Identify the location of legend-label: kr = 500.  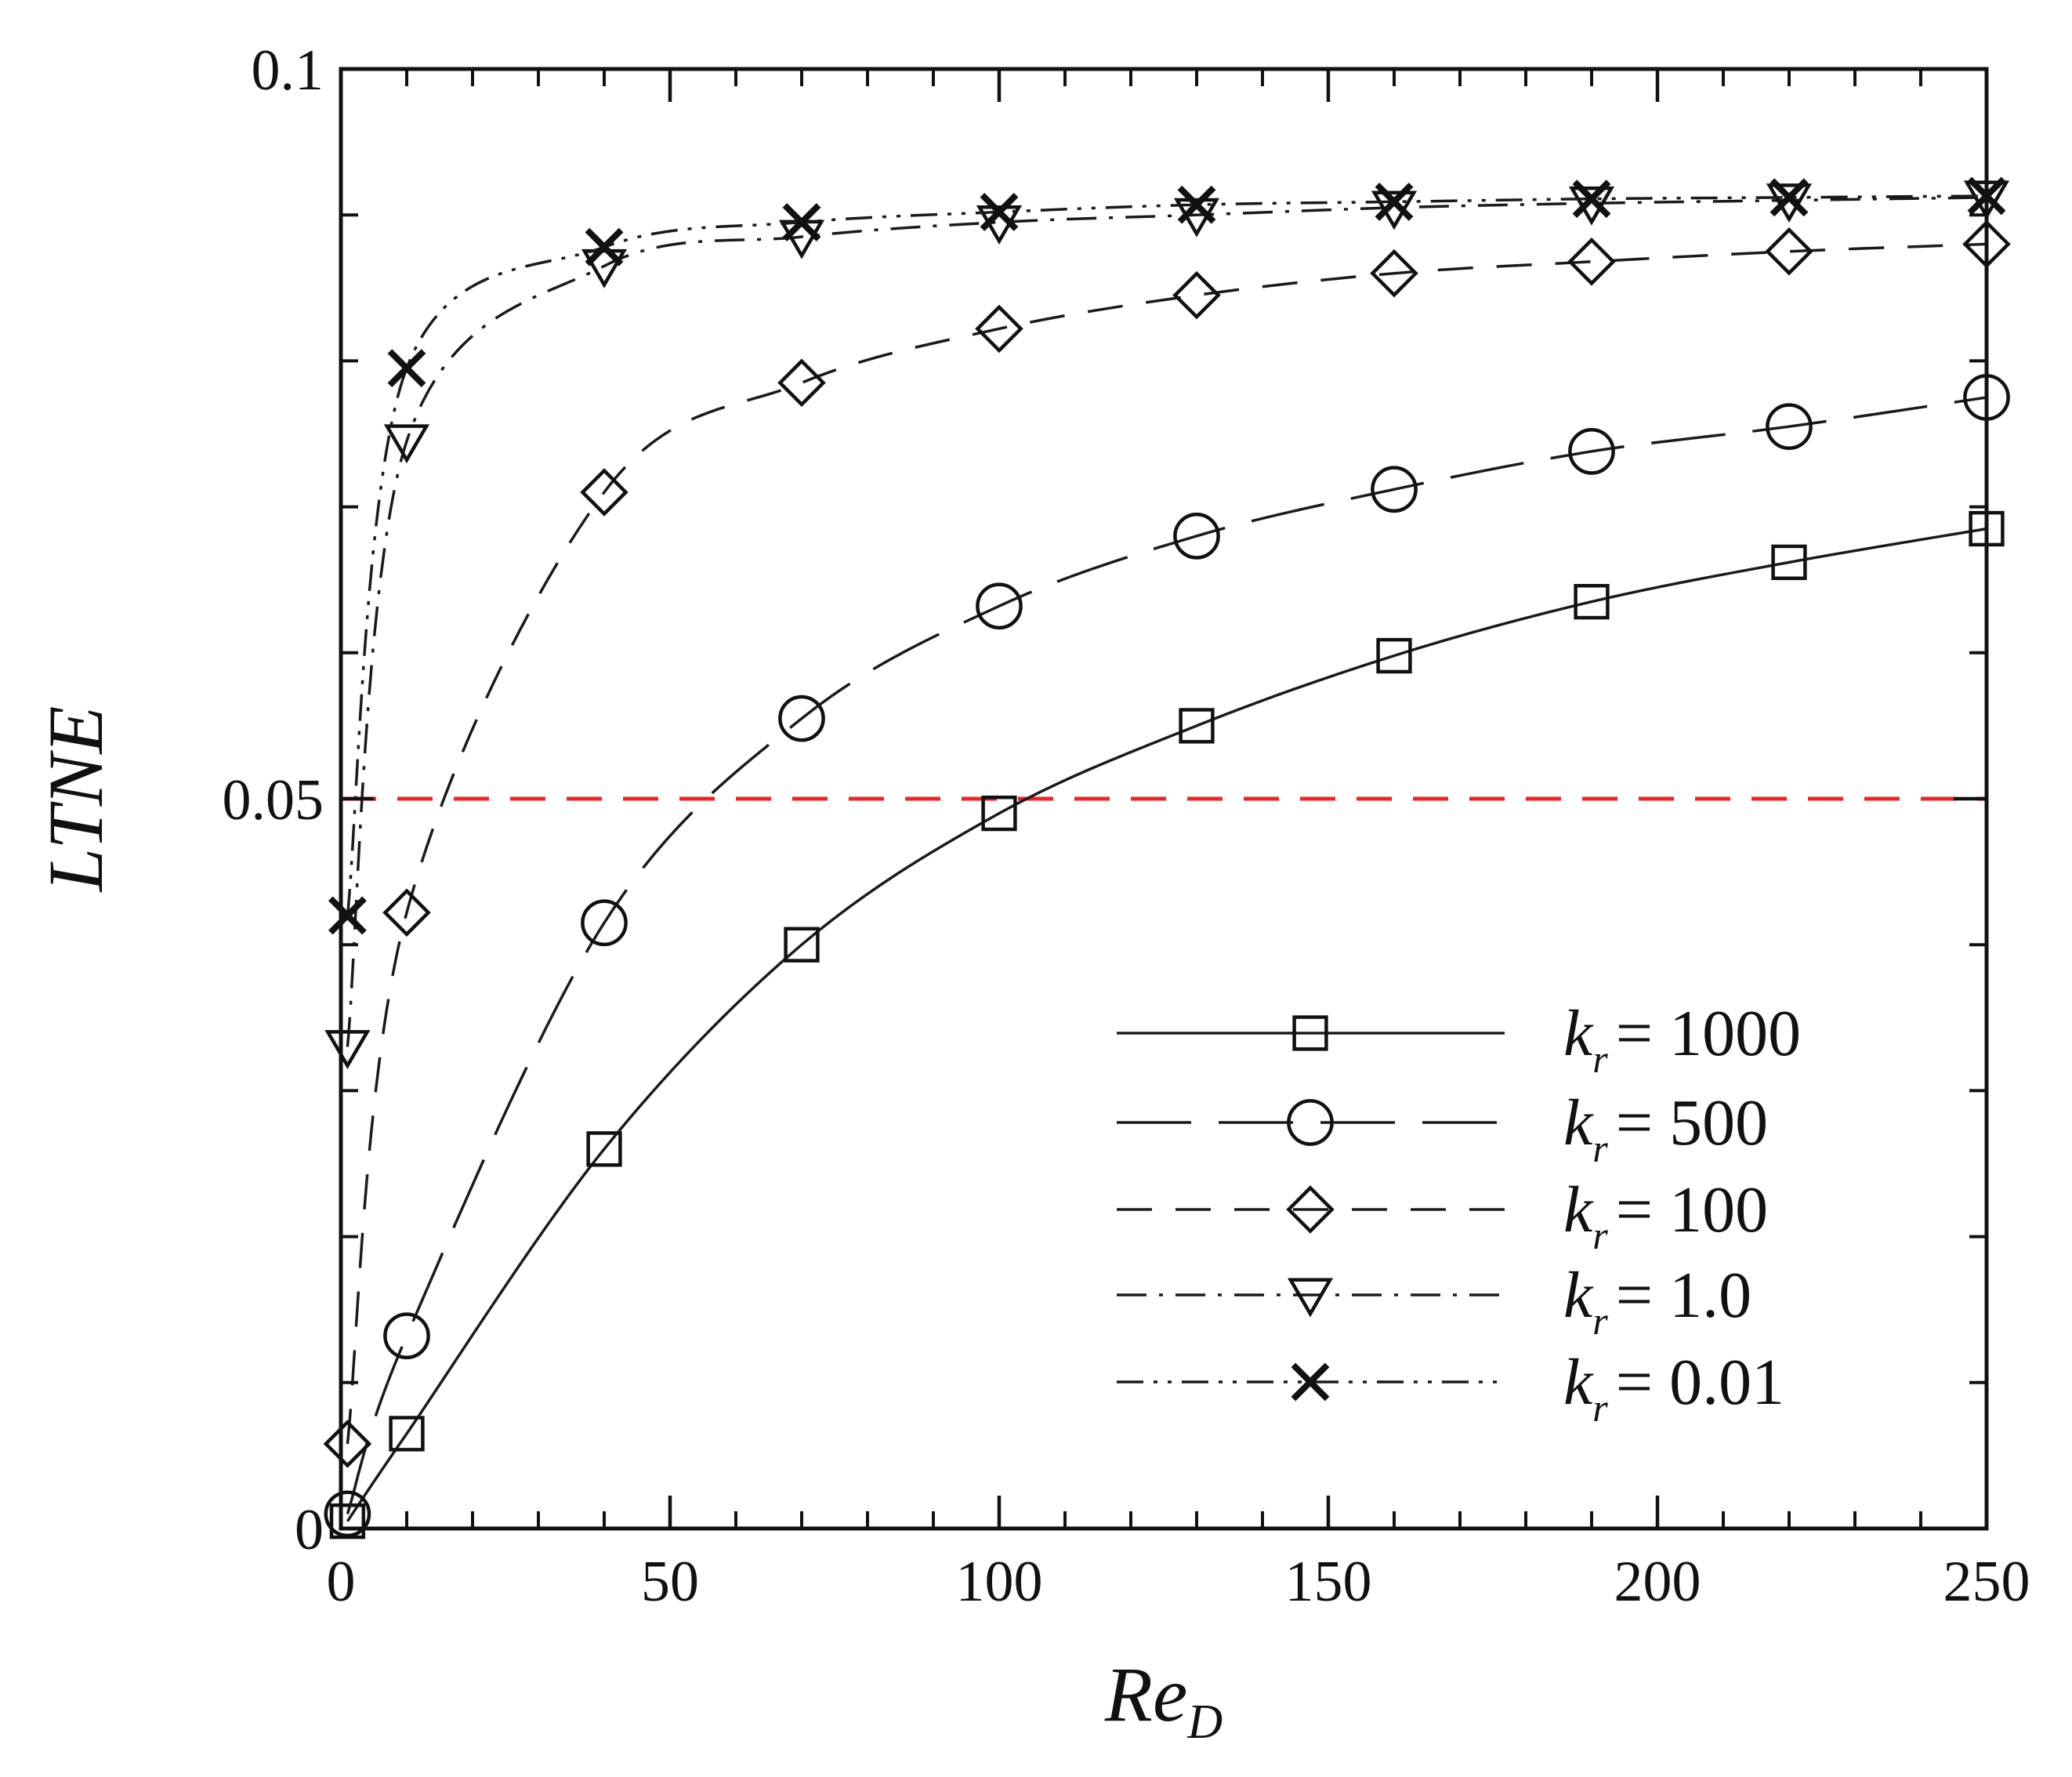
(1665, 1128).